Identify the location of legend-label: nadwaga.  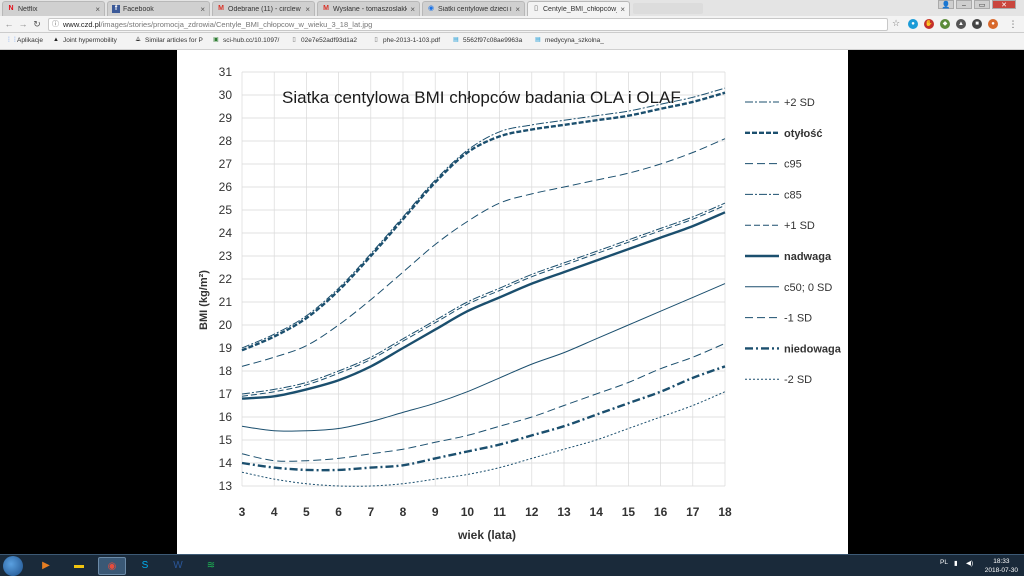
(808, 257).